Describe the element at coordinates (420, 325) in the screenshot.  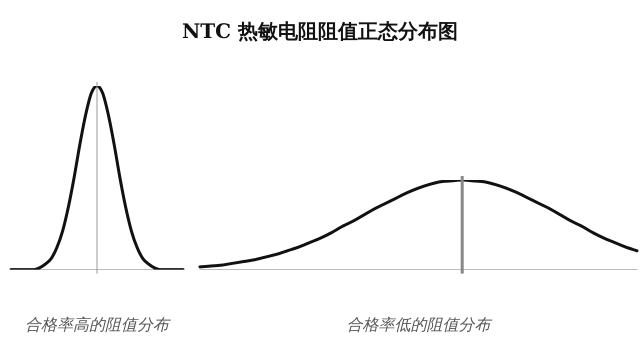
I see `x-axis-title: 合格率低的阻值分布` at that location.